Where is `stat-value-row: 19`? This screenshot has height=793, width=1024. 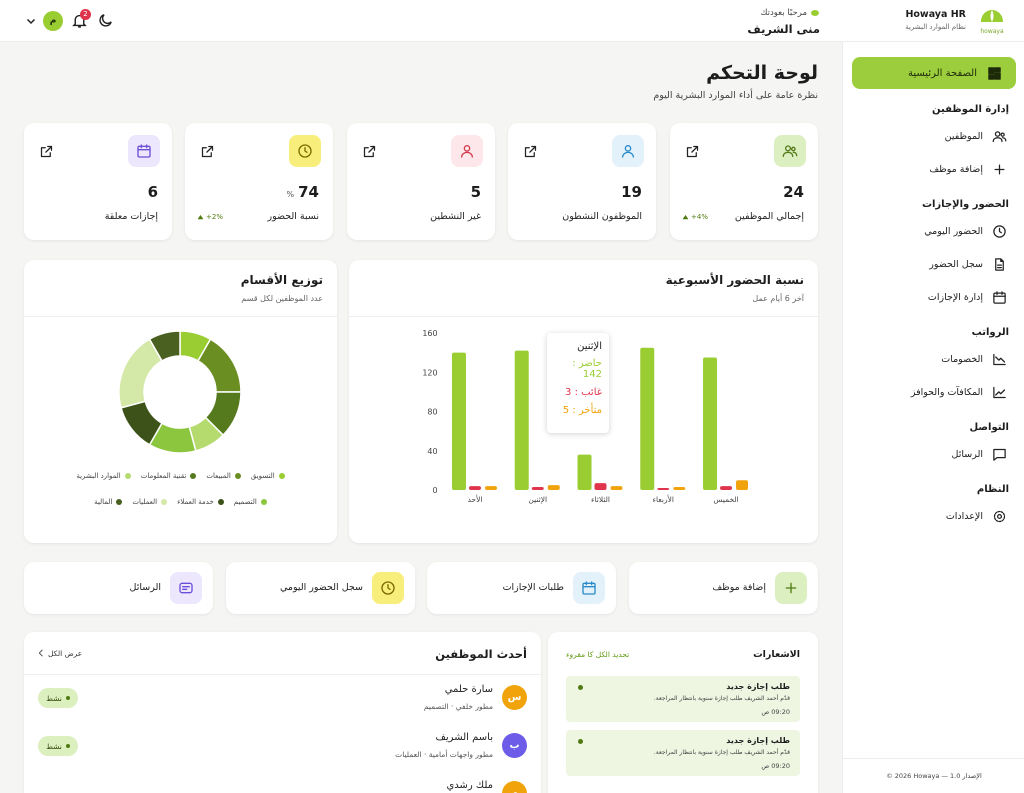 stat-value-row: 19 is located at coordinates (631, 192).